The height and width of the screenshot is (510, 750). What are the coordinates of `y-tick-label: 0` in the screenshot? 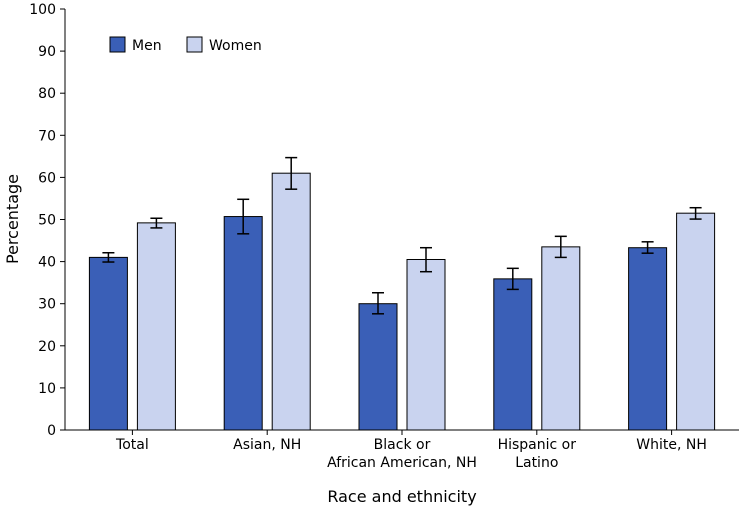 It's located at (51, 431).